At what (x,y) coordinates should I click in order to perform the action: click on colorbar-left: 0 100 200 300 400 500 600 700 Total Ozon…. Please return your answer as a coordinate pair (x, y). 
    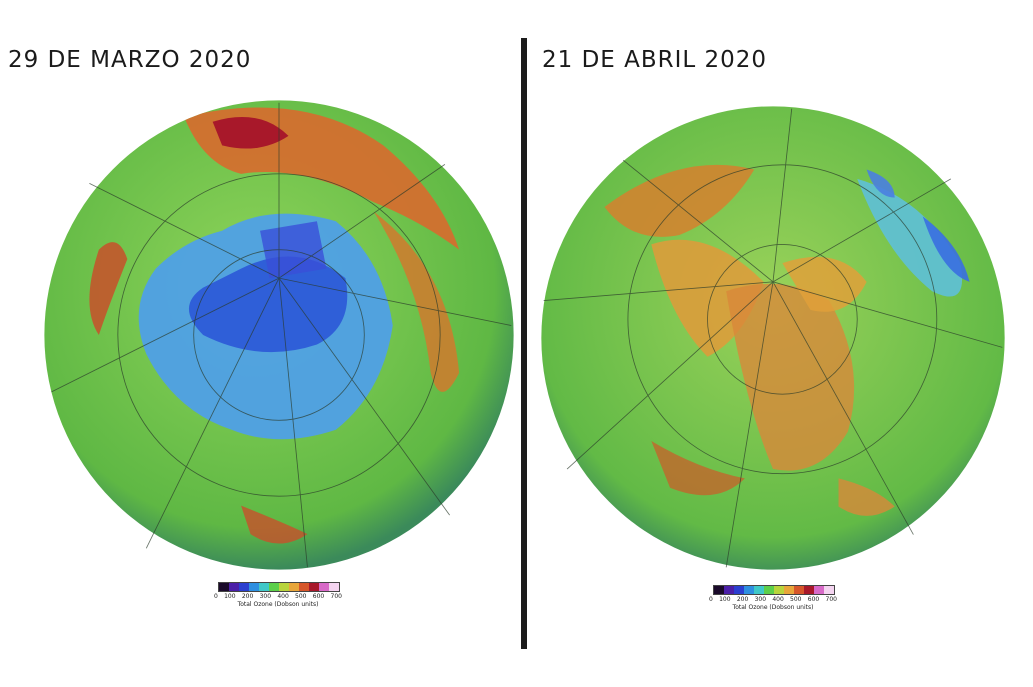
    Looking at the image, I should click on (279, 595).